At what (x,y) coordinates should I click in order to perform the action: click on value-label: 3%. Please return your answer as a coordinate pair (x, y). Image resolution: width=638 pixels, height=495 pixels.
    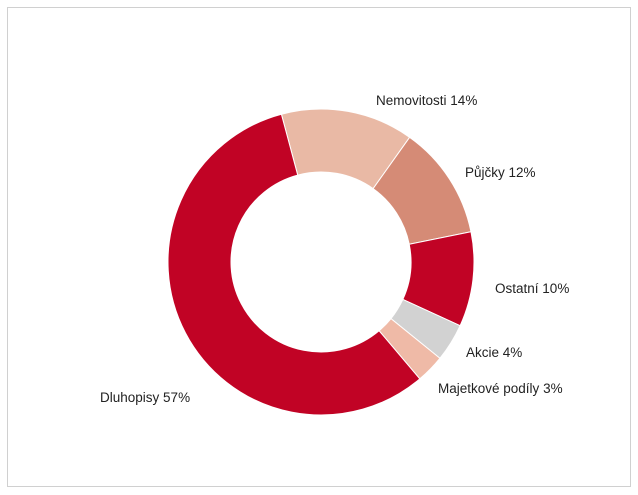
    Looking at the image, I should click on (553, 388).